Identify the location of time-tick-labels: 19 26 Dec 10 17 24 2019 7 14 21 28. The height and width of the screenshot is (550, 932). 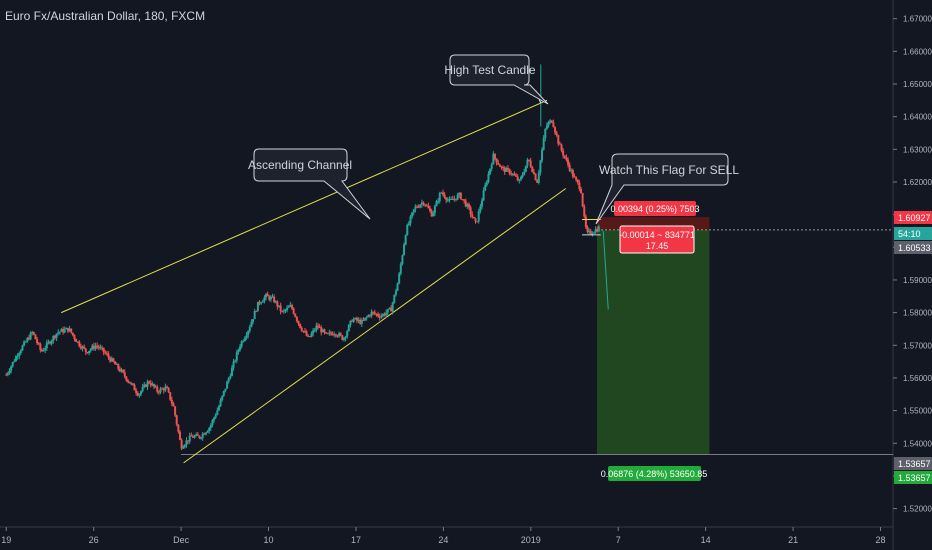
(443, 536).